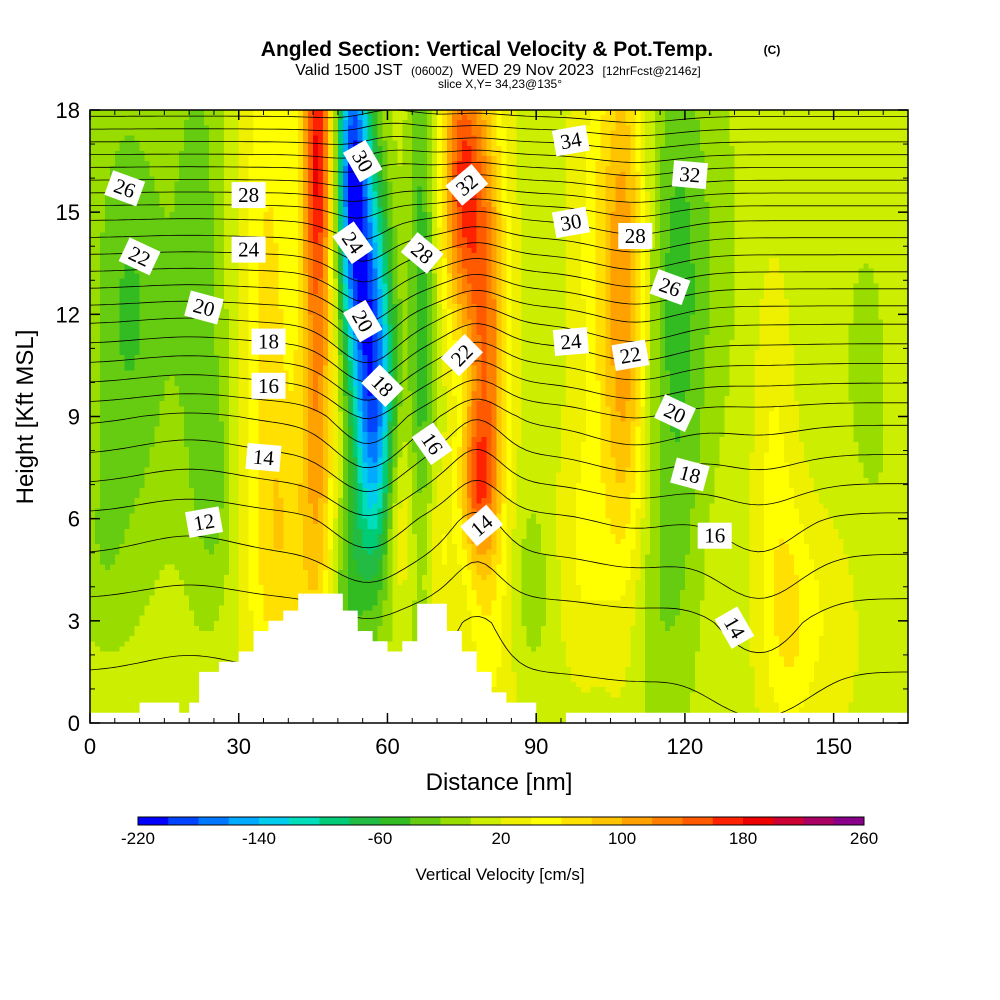  I want to click on colorbar-tick-label: 180, so click(743, 838).